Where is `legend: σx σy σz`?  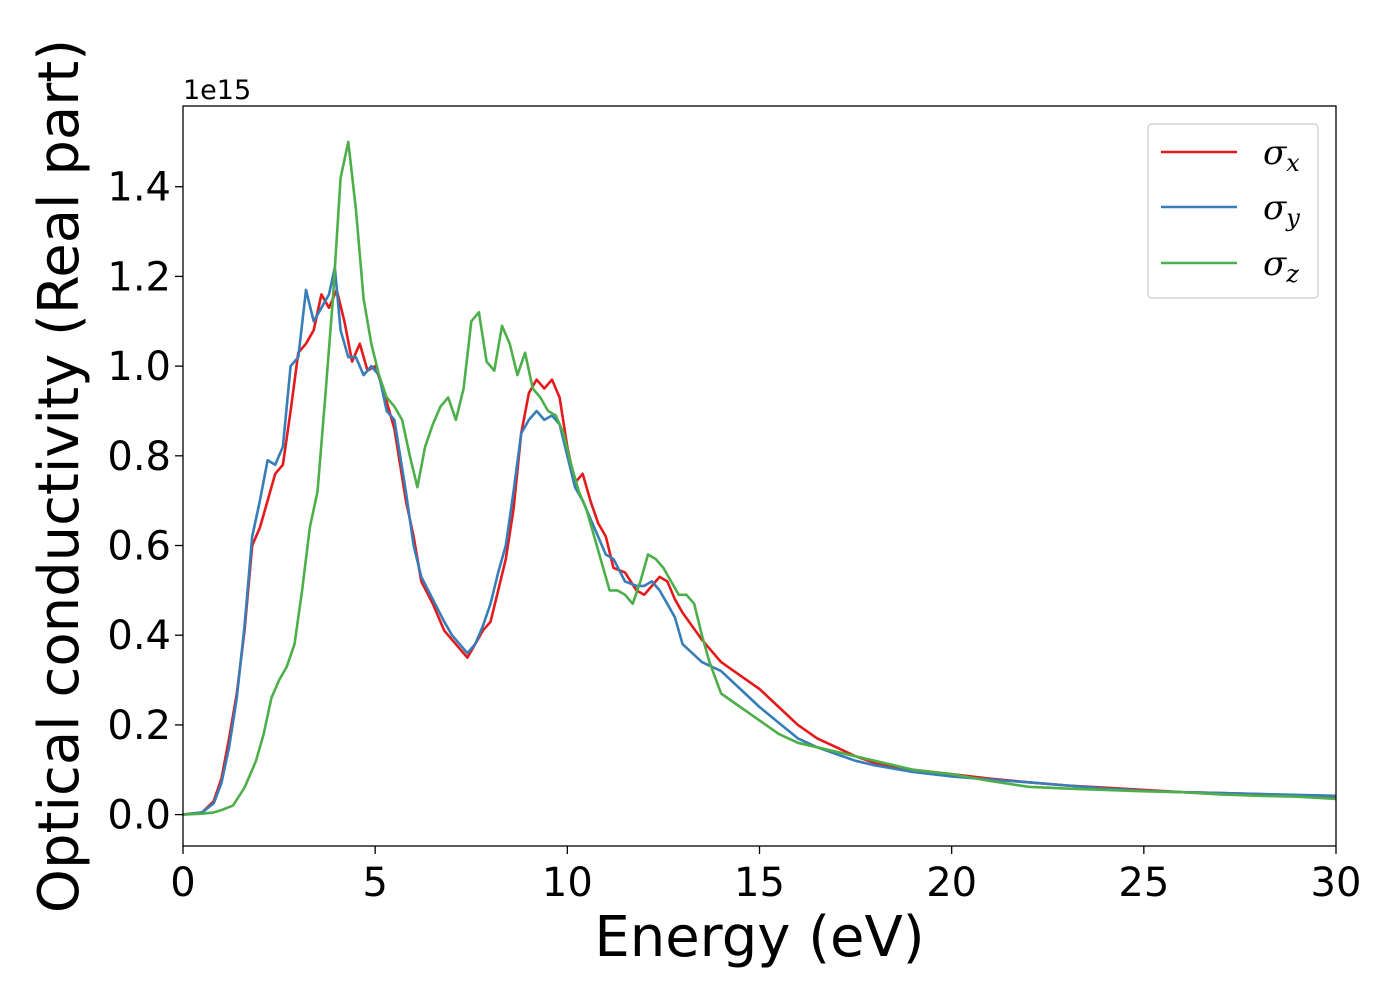 legend: σx σy σz is located at coordinates (1233, 211).